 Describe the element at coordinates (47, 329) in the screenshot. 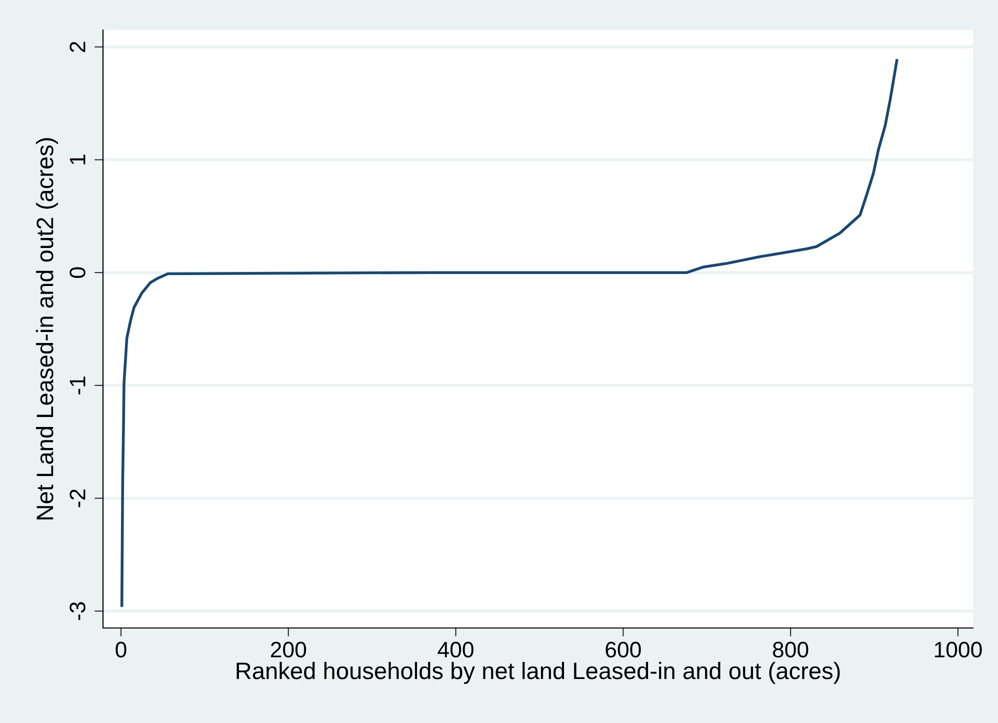

I see `y-axis-title: Net Land Leased-in and out2 (acres)` at that location.